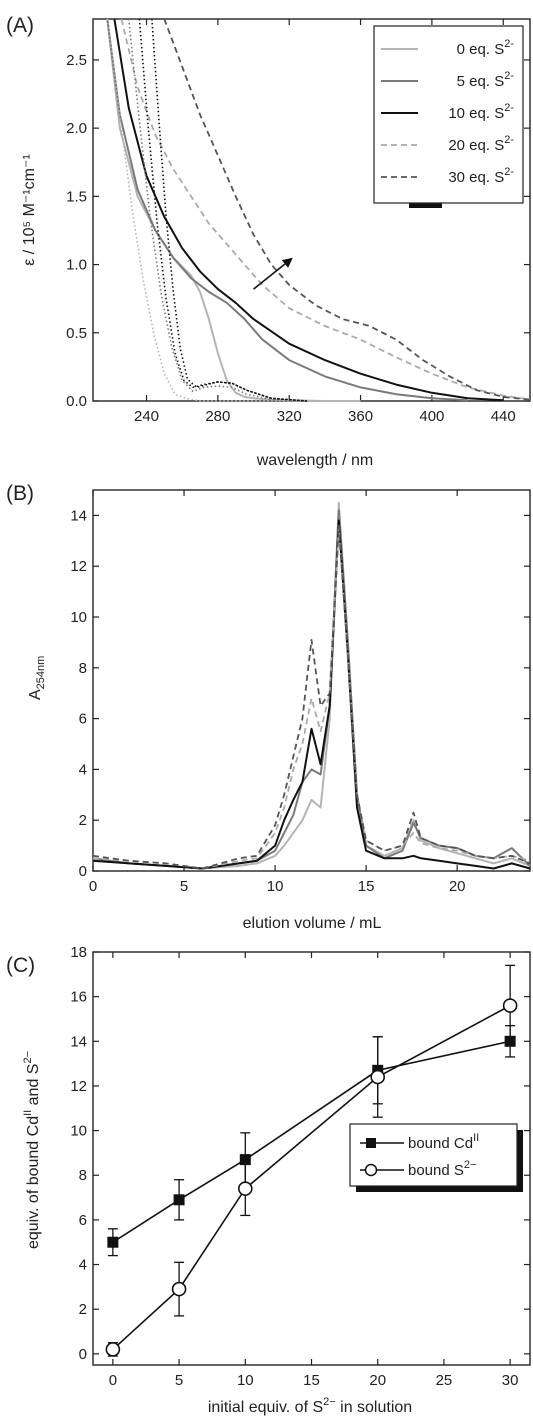 This screenshot has width=533, height=1417. Describe the element at coordinates (37, 678) in the screenshot. I see `panel-b-ylabel: A254nm` at that location.